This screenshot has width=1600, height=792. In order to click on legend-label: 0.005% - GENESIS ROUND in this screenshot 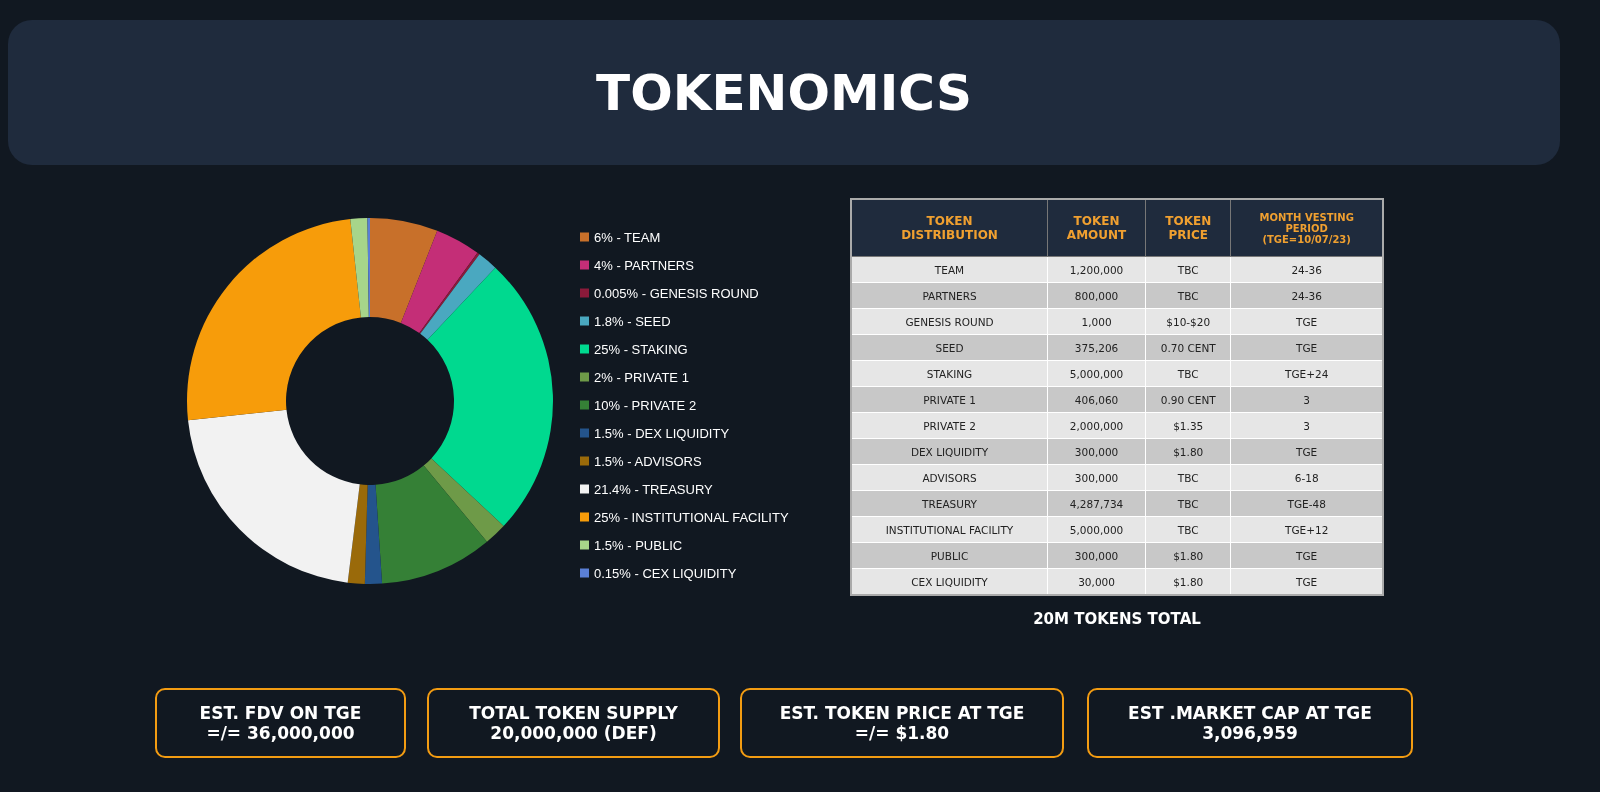, I will do `click(676, 293)`.